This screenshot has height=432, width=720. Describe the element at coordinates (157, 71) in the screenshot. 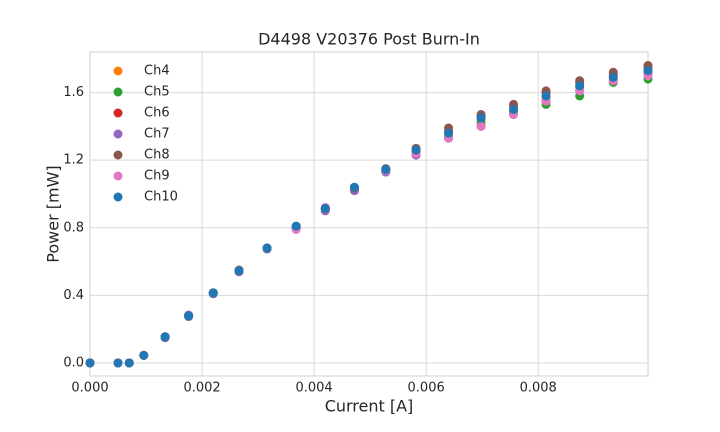

I see `legend-label: Ch4` at that location.